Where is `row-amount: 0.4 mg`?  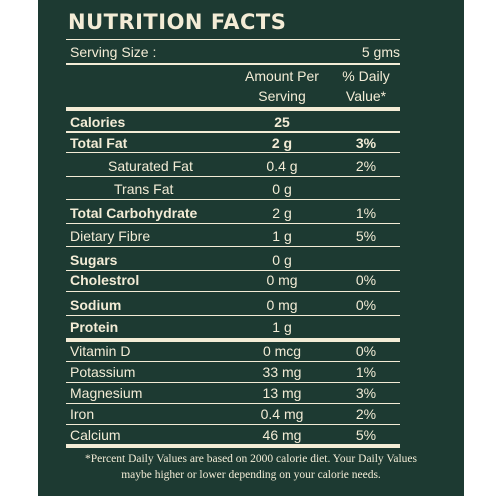 row-amount: 0.4 mg is located at coordinates (282, 414).